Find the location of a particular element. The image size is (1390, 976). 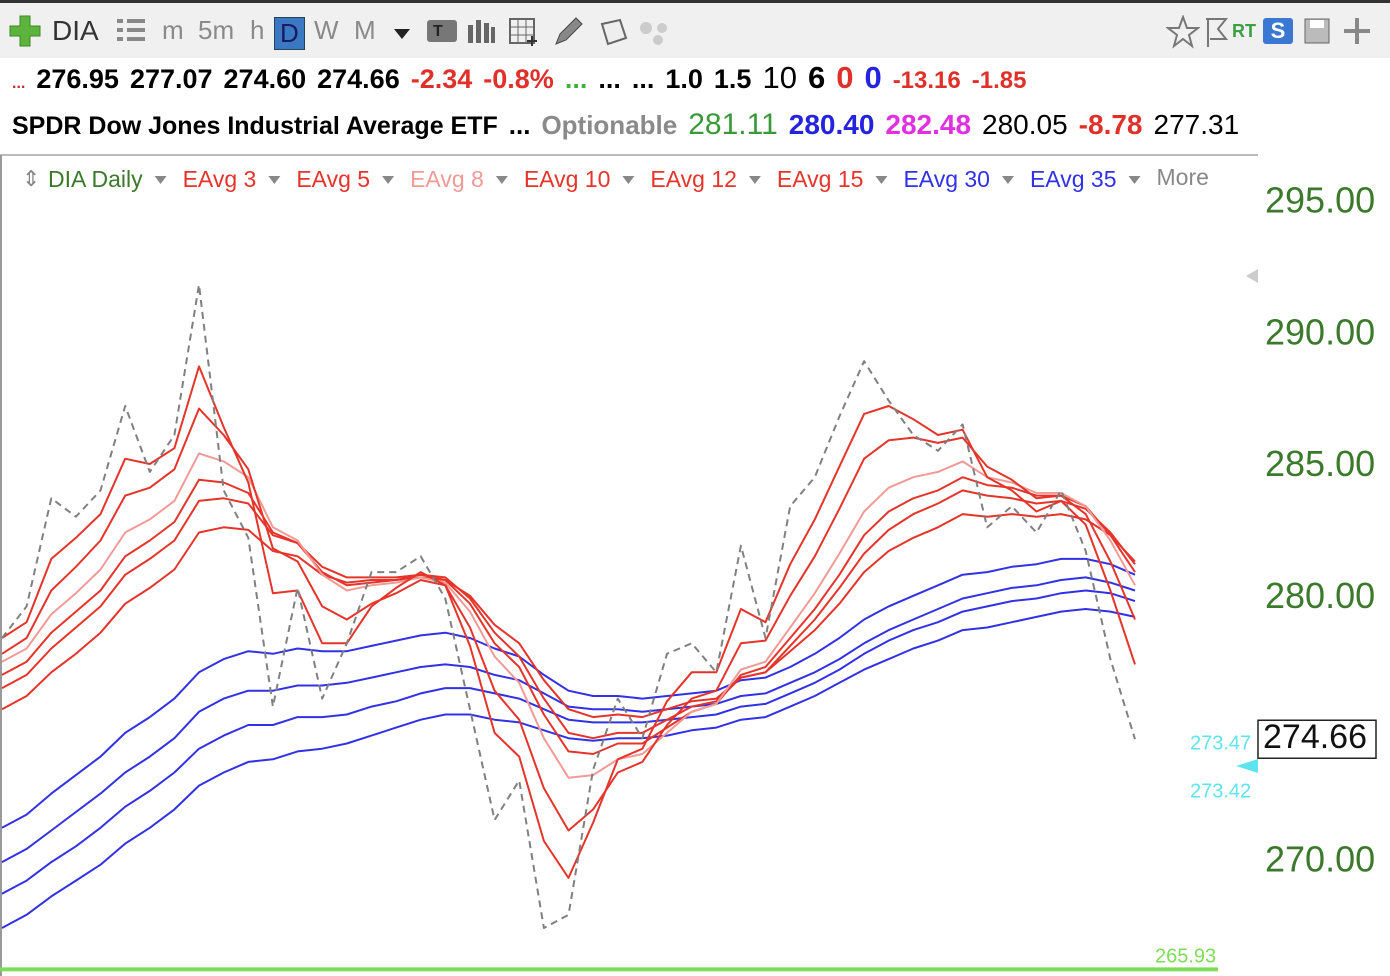

quote-field: 280.05 is located at coordinates (1025, 124).